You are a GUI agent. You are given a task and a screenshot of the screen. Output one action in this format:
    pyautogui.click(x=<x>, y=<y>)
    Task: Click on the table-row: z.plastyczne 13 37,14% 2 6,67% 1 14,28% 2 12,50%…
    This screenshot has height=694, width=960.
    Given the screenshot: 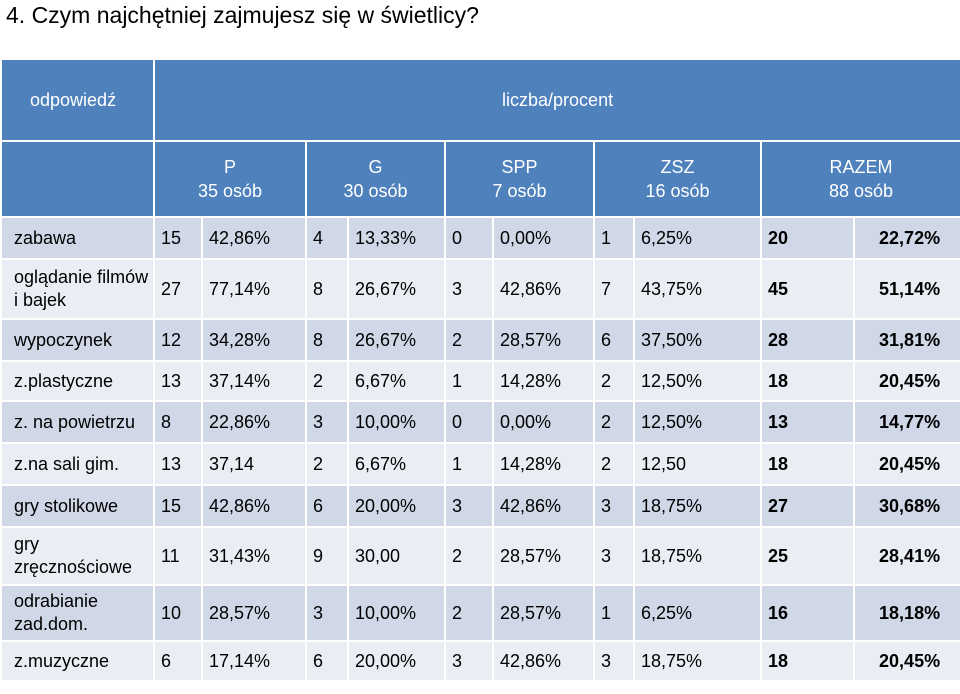 What is the action you would take?
    pyautogui.click(x=480, y=381)
    